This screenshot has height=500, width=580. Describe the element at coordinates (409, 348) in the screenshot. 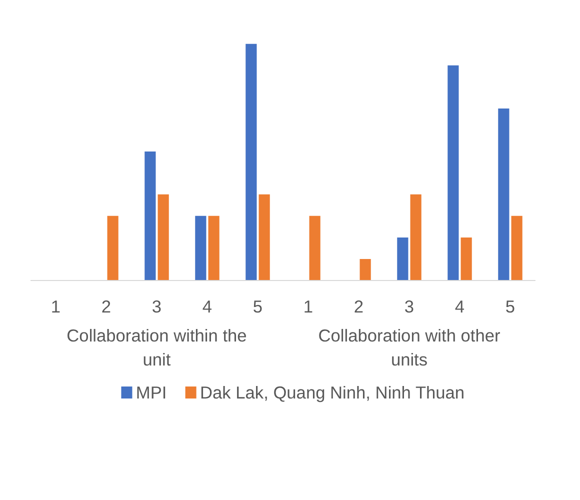

I see `text: Collaboration with other units` at that location.